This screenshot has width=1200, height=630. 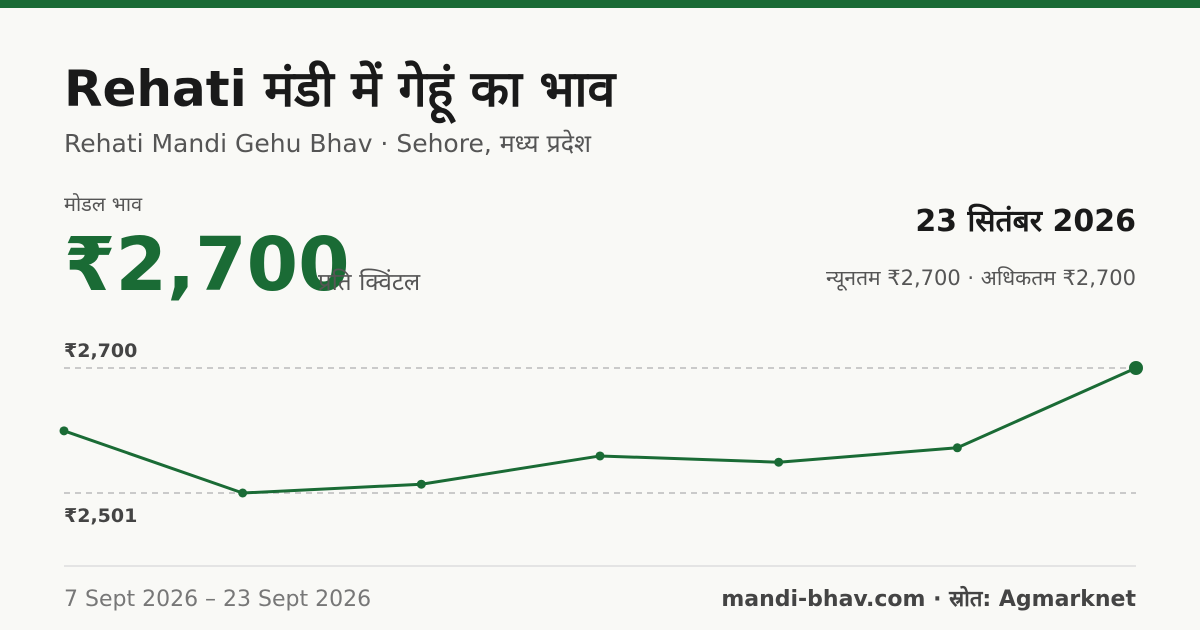 I want to click on y-tick-label: ₹2,700, so click(x=100, y=351).